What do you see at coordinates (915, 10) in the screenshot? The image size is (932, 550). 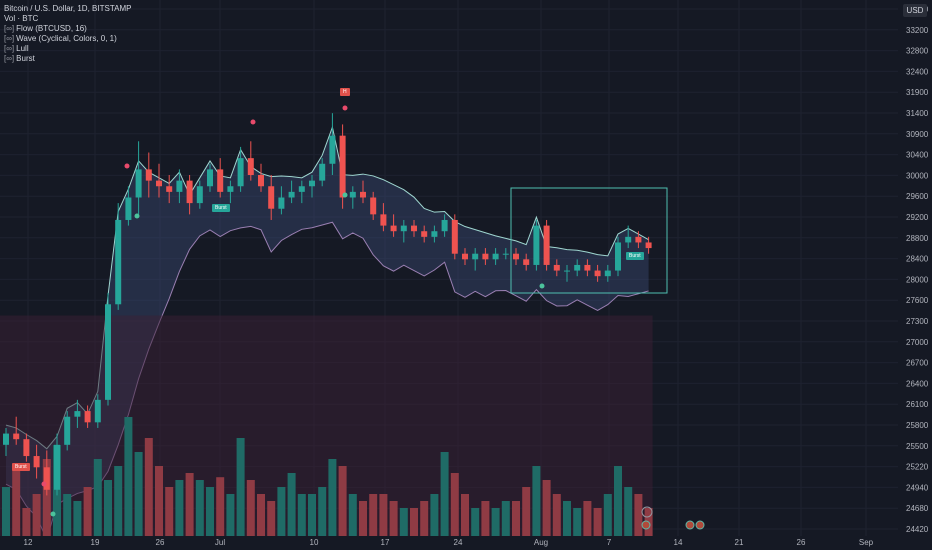 I see `currency-button: USD` at bounding box center [915, 10].